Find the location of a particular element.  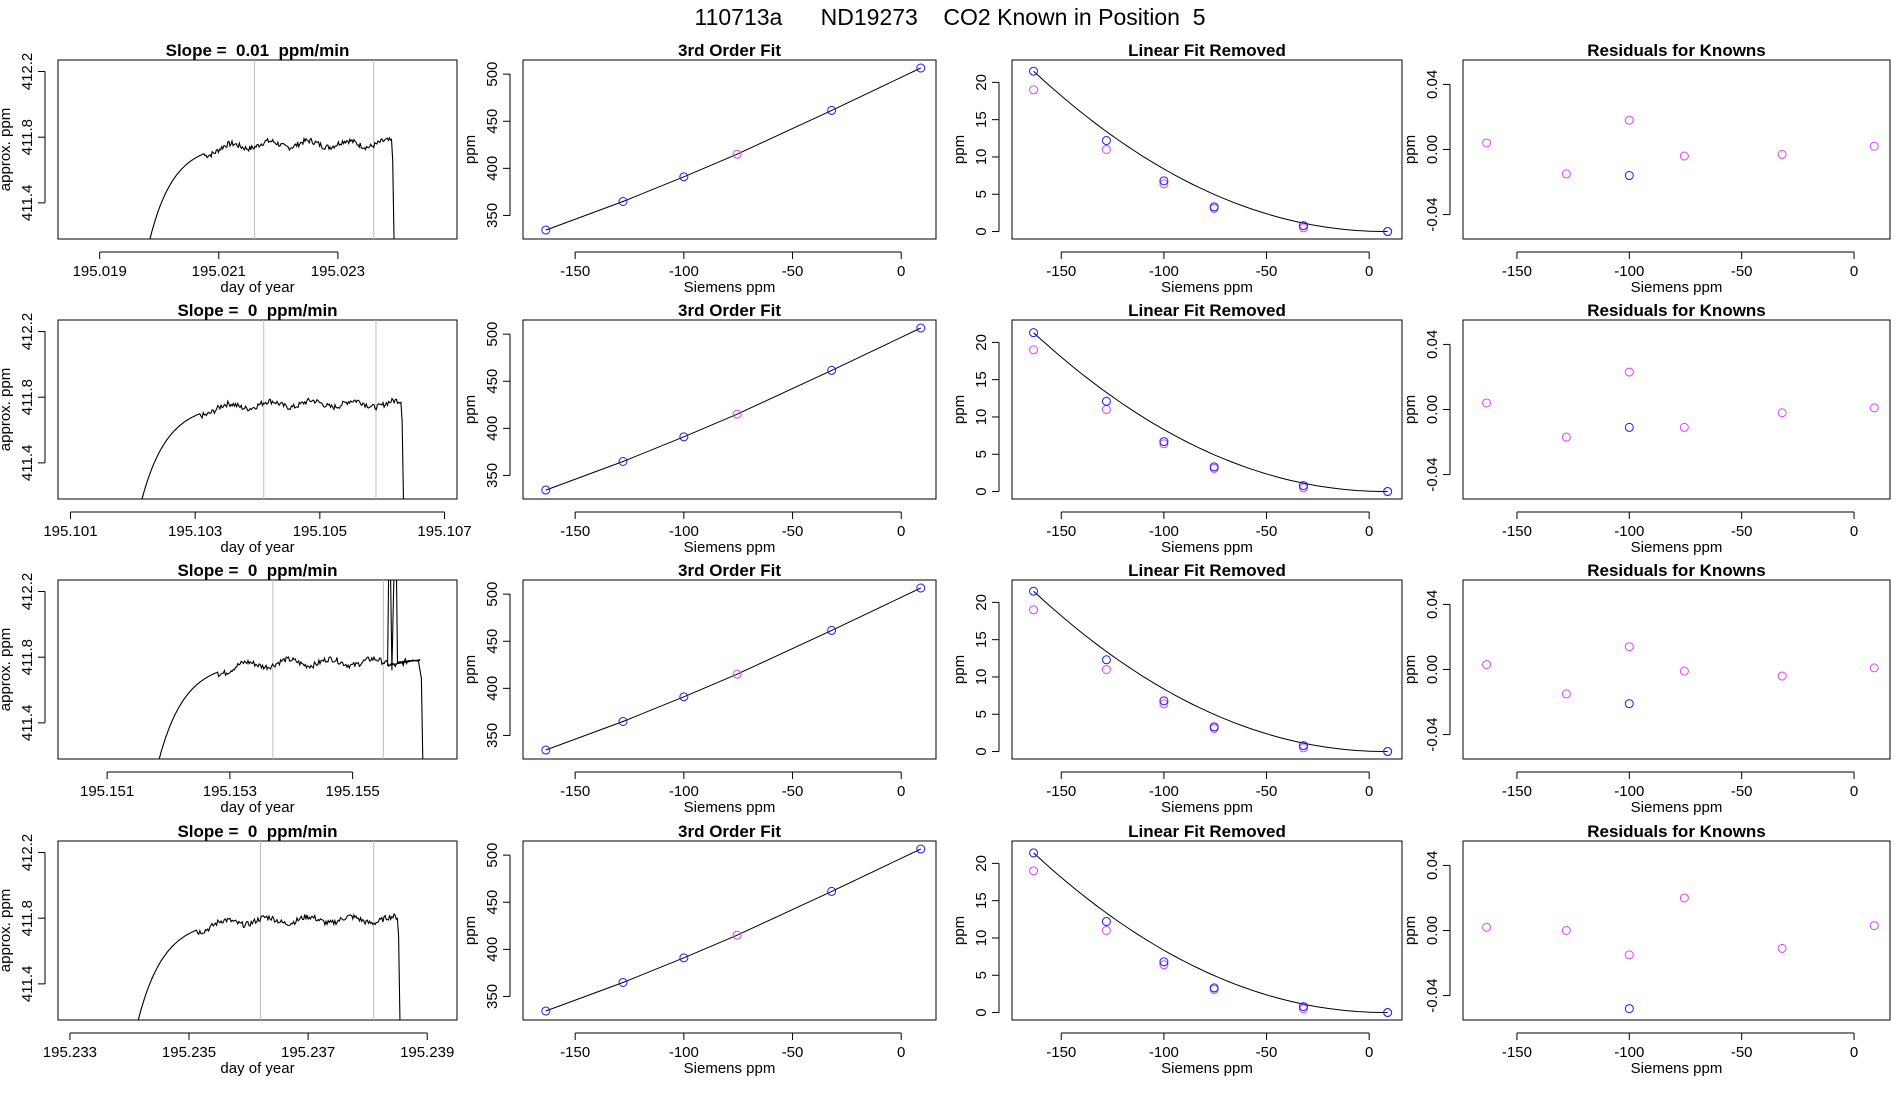

x-axis-label: day of year is located at coordinates (257, 1068).